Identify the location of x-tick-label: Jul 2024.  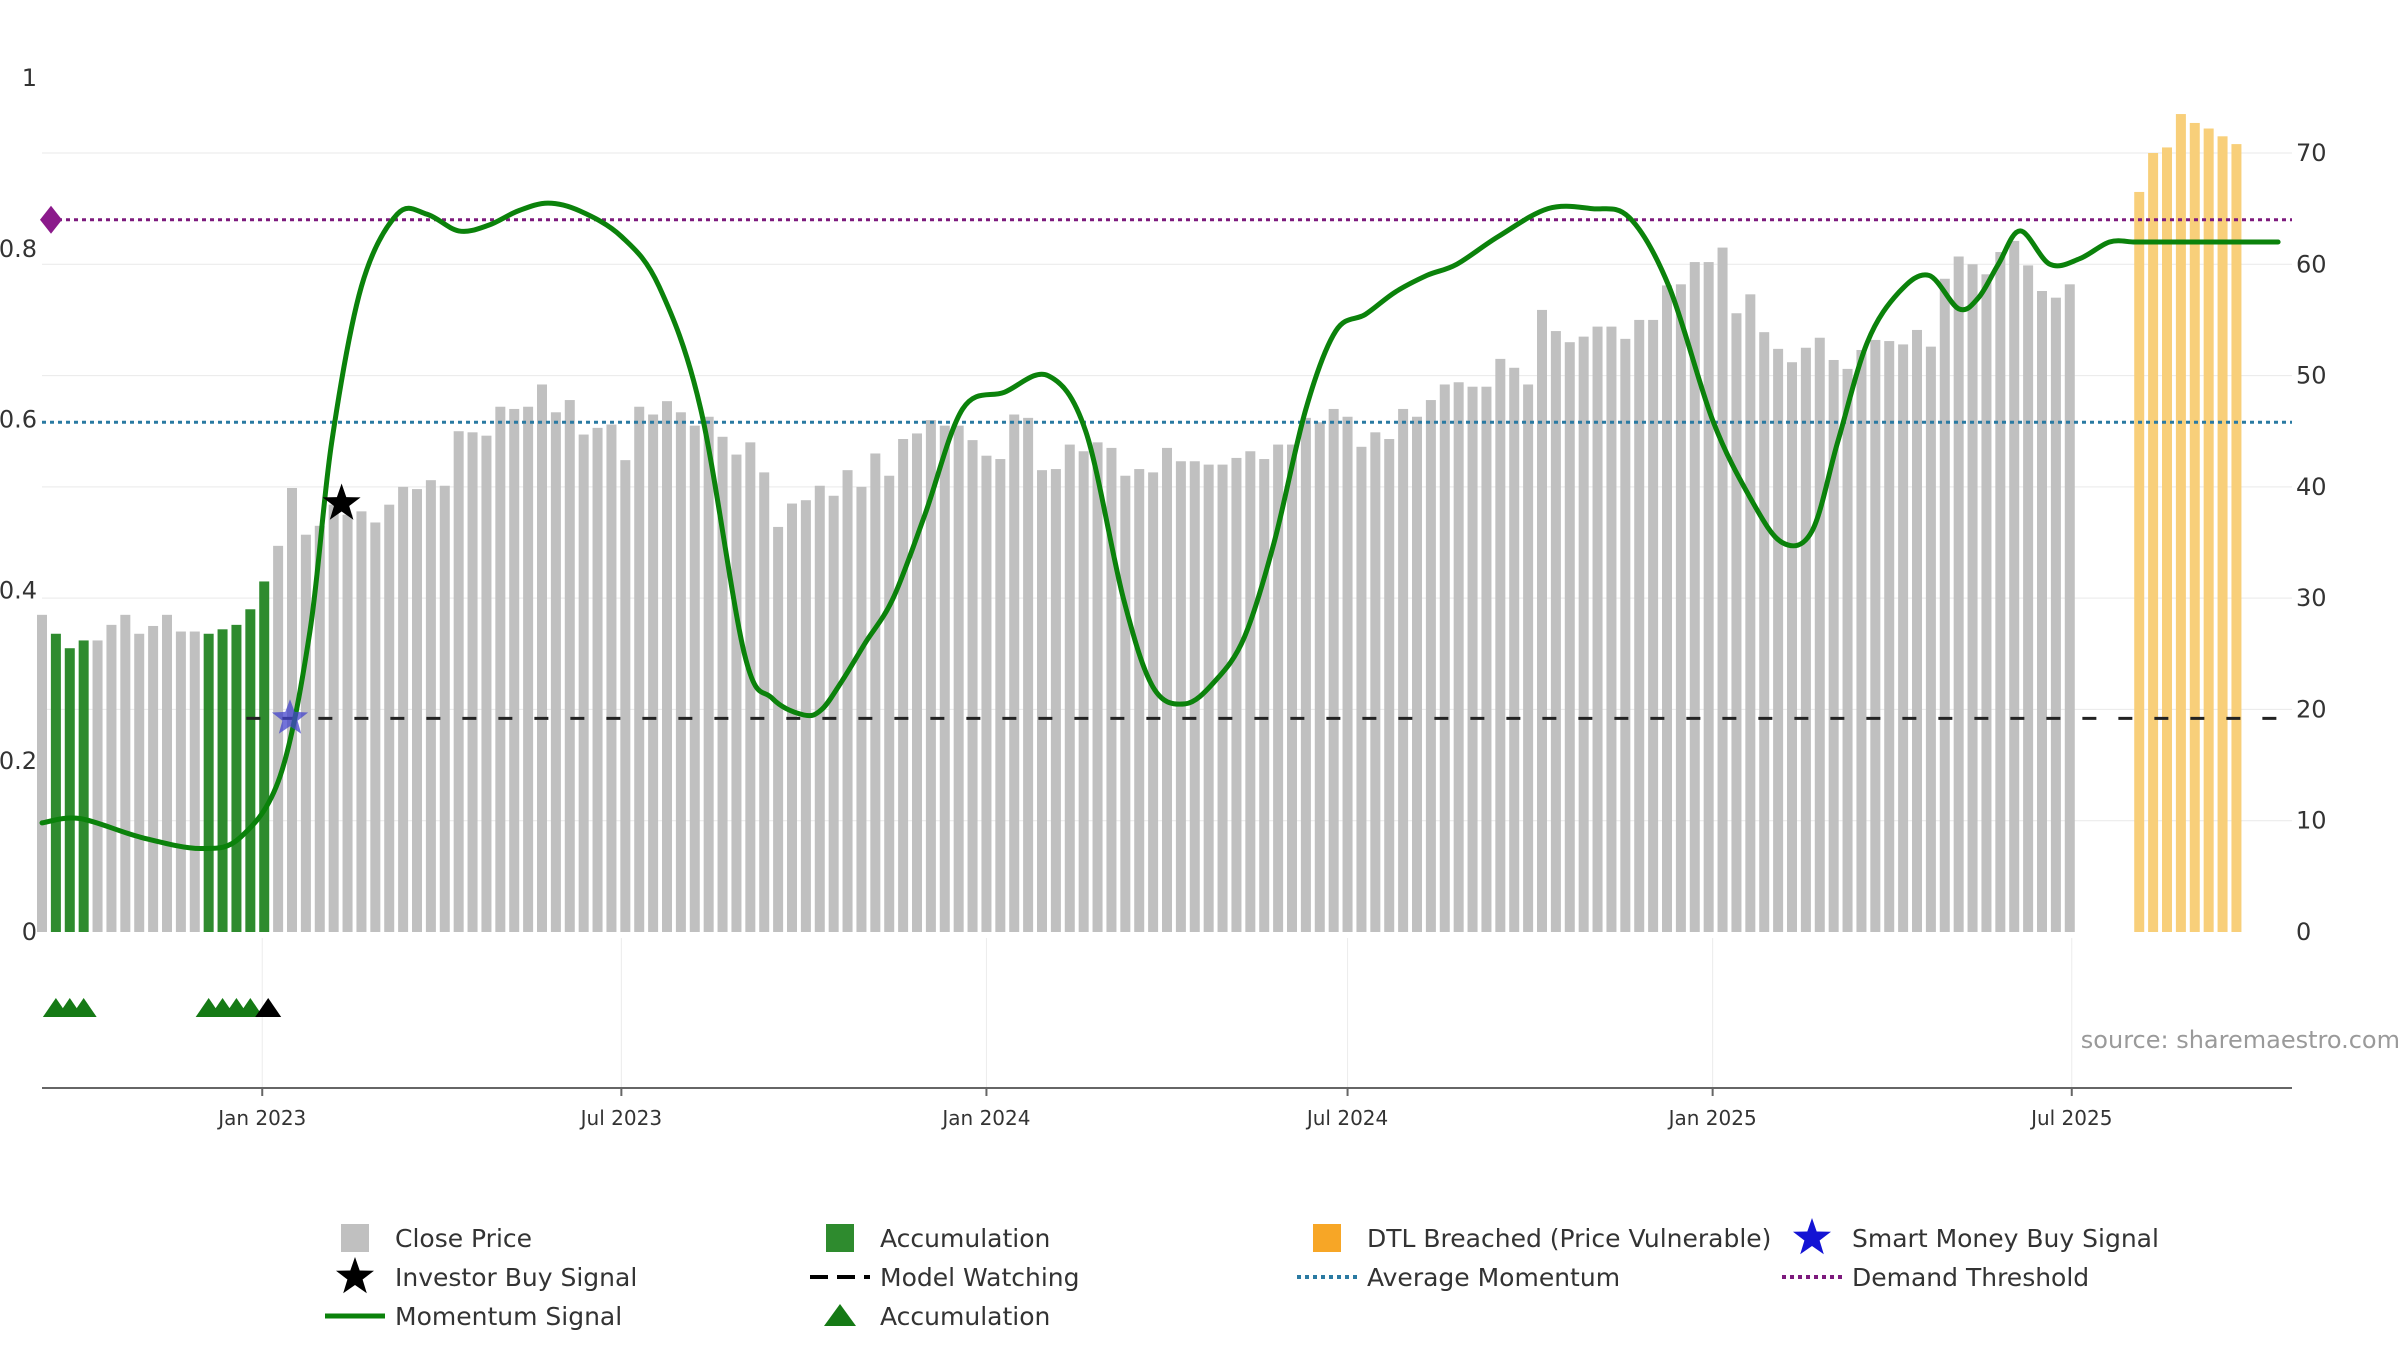
(1346, 1118).